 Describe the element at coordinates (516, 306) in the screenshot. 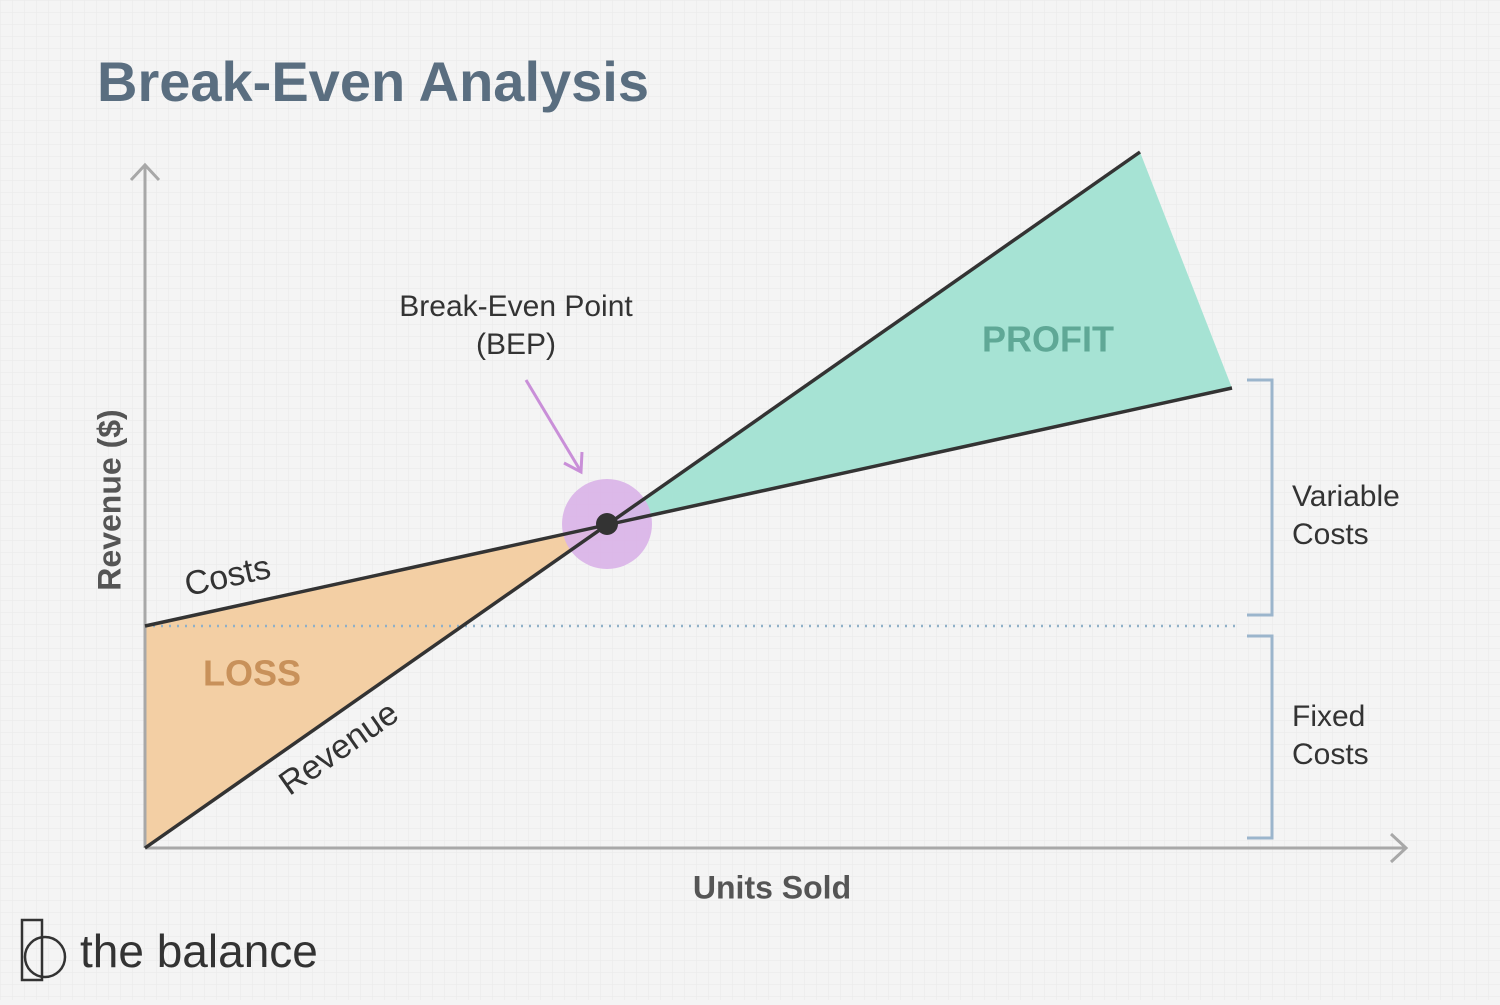

I see `bep-label: Break-Even Point` at that location.